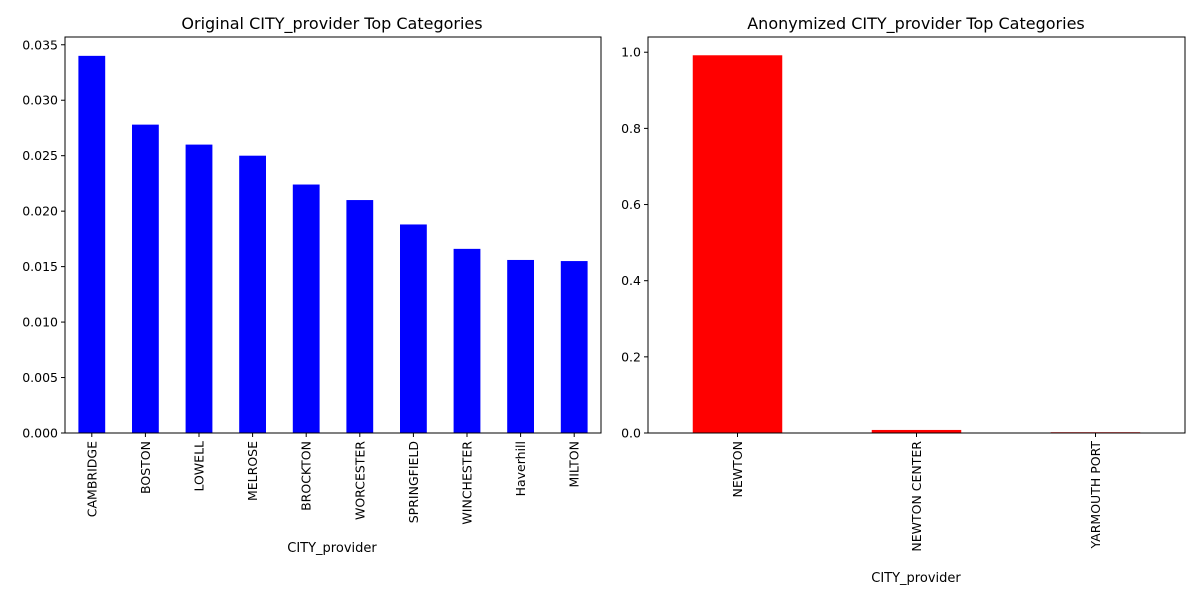 The width and height of the screenshot is (1200, 600). Describe the element at coordinates (40, 322) in the screenshot. I see `left-y-tick-label-2: 0.010` at that location.